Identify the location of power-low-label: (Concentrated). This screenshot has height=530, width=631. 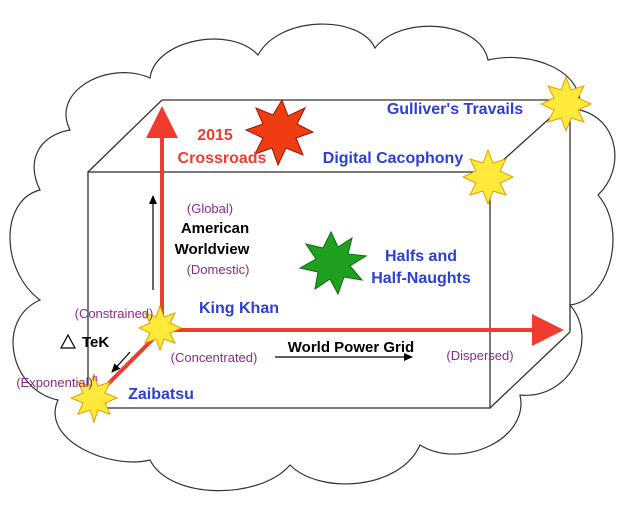
(214, 357).